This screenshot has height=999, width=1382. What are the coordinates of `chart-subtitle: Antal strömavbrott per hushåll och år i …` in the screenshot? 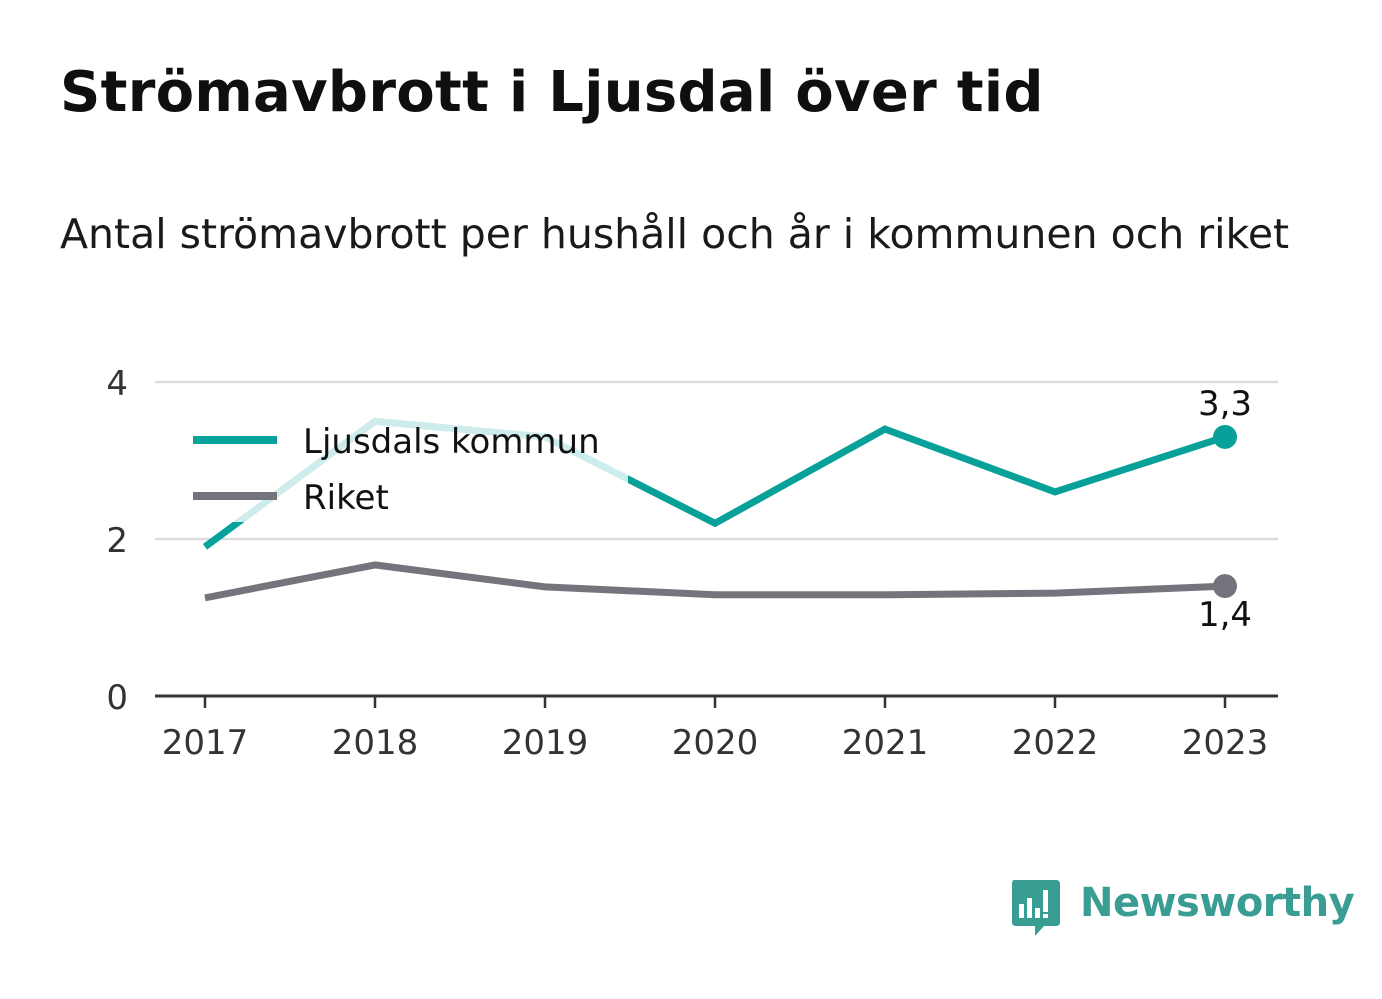 It's located at (675, 234).